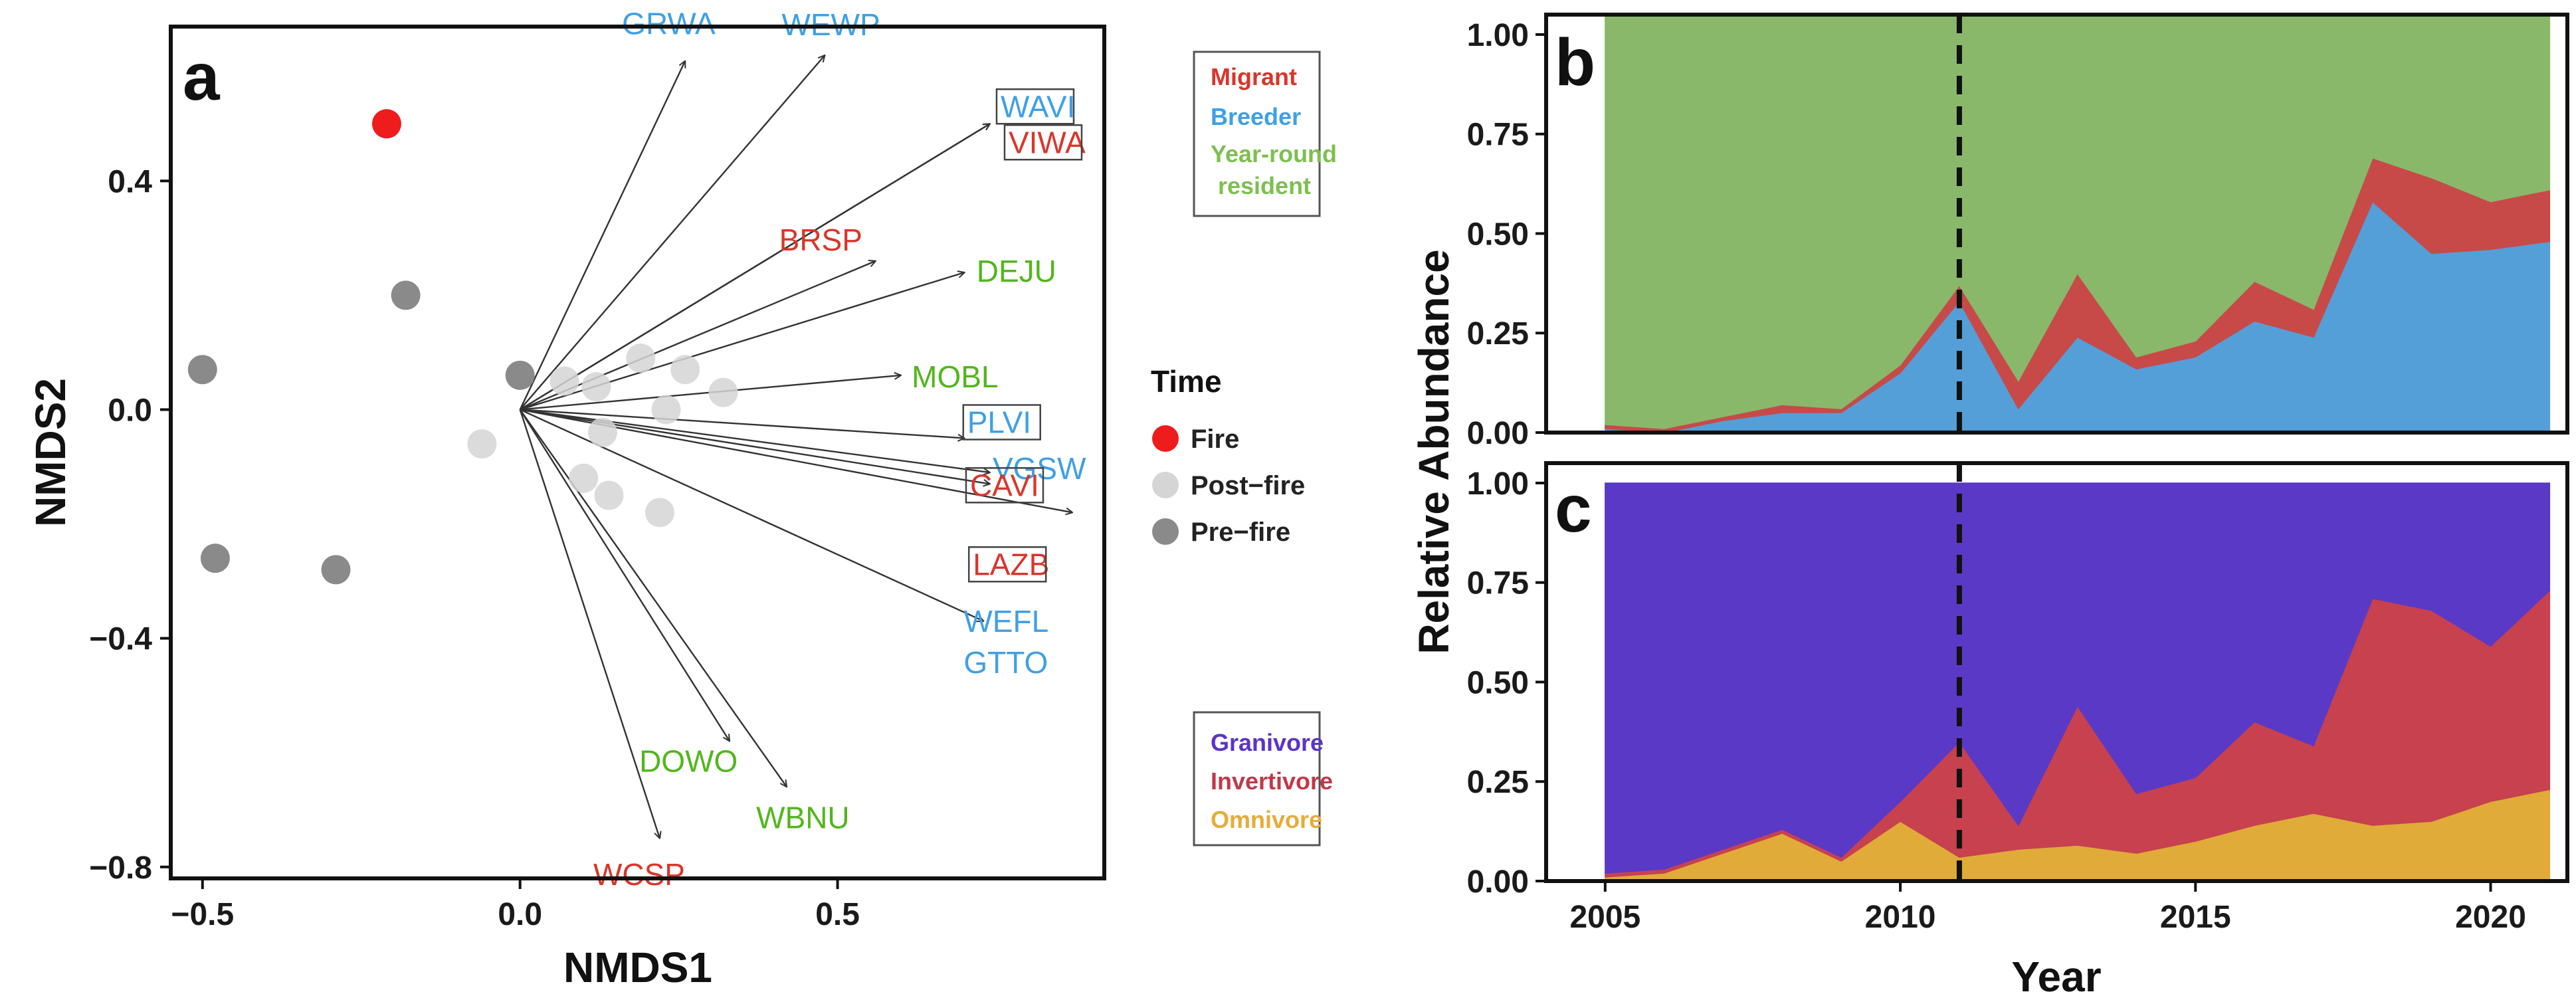  What do you see at coordinates (1215, 439) in the screenshot?
I see `time-legend-label-fire: Fire` at bounding box center [1215, 439].